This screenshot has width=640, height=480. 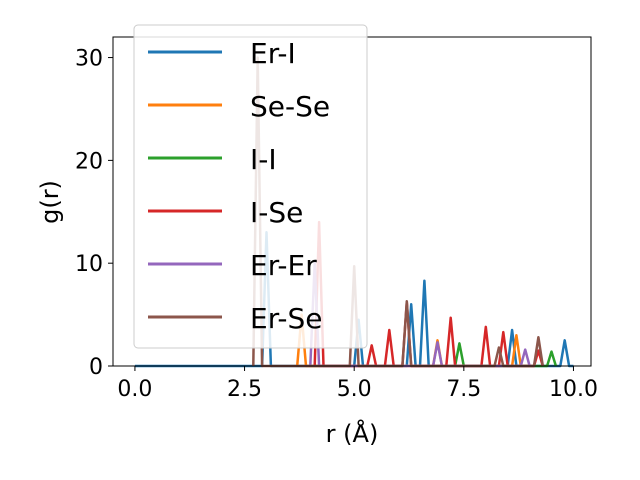 What do you see at coordinates (89, 59) in the screenshot?
I see `y-tick-label: 30` at bounding box center [89, 59].